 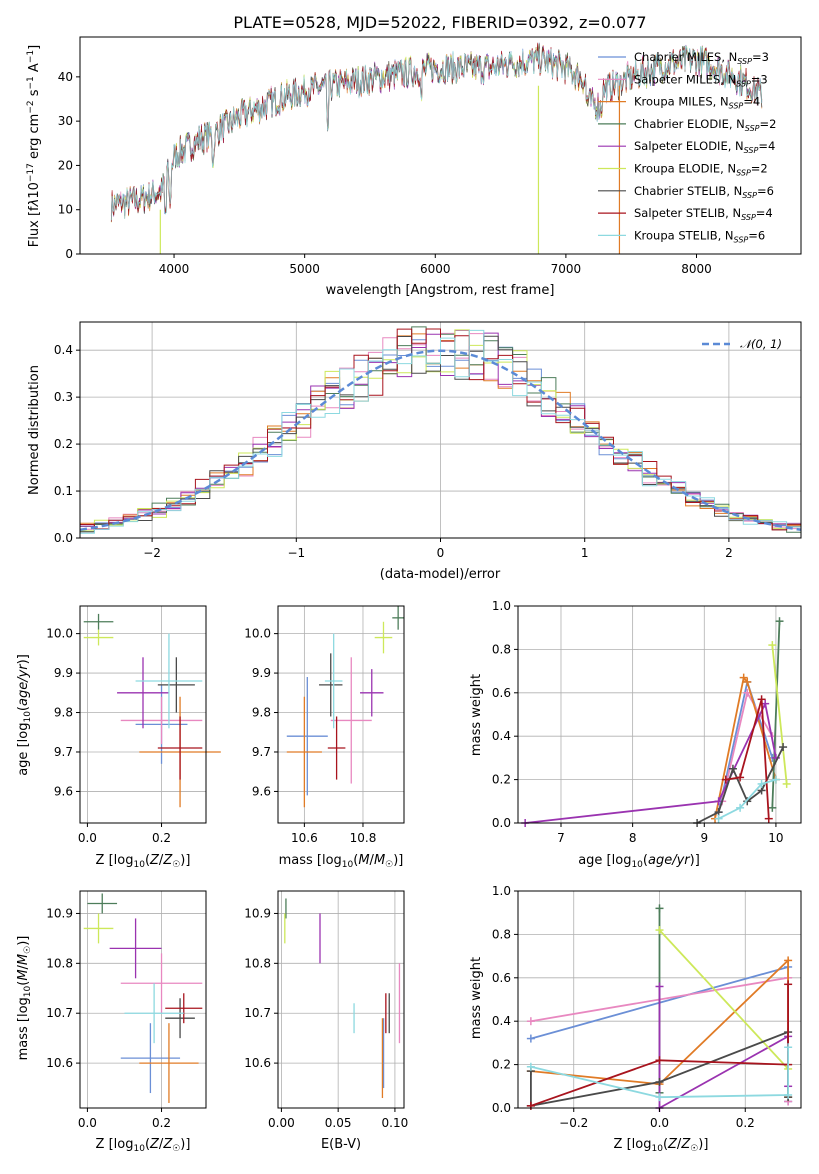 What do you see at coordinates (341, 861) in the screenshot?
I see `age-mass-xlabel: mass [log10(M/M☉)]` at bounding box center [341, 861].